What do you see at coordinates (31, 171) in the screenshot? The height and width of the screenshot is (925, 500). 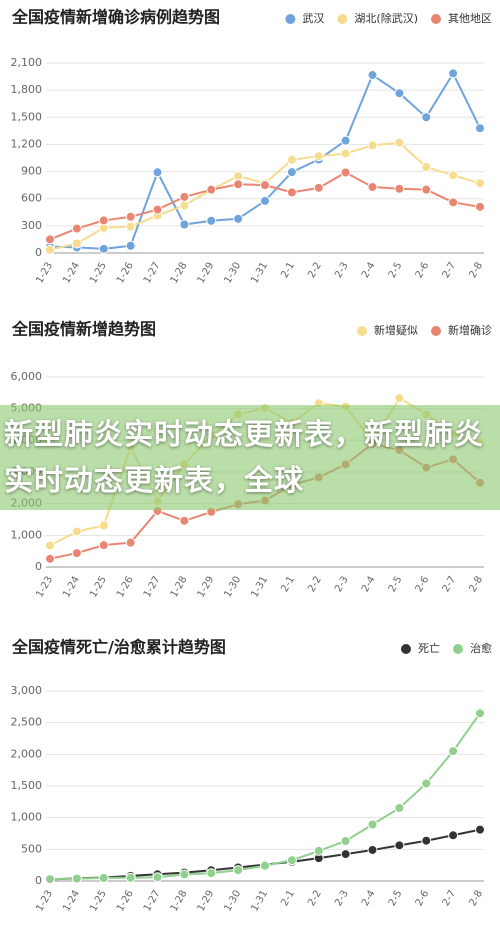 I see `y-tick-label: 900` at bounding box center [31, 171].